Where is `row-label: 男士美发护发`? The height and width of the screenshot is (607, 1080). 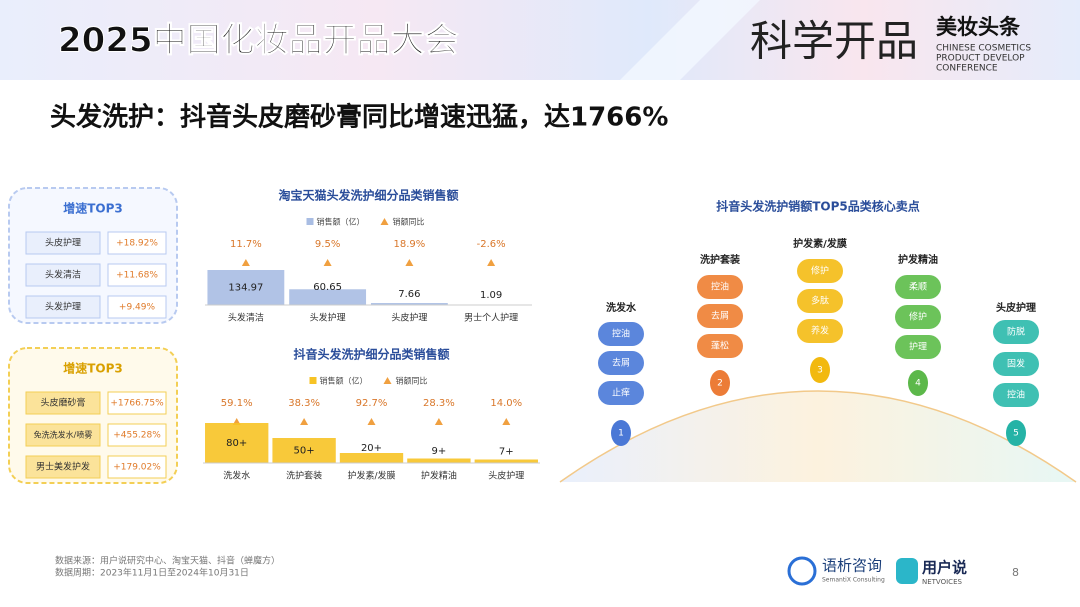
row-label: 男士美发护发 is located at coordinates (63, 467).